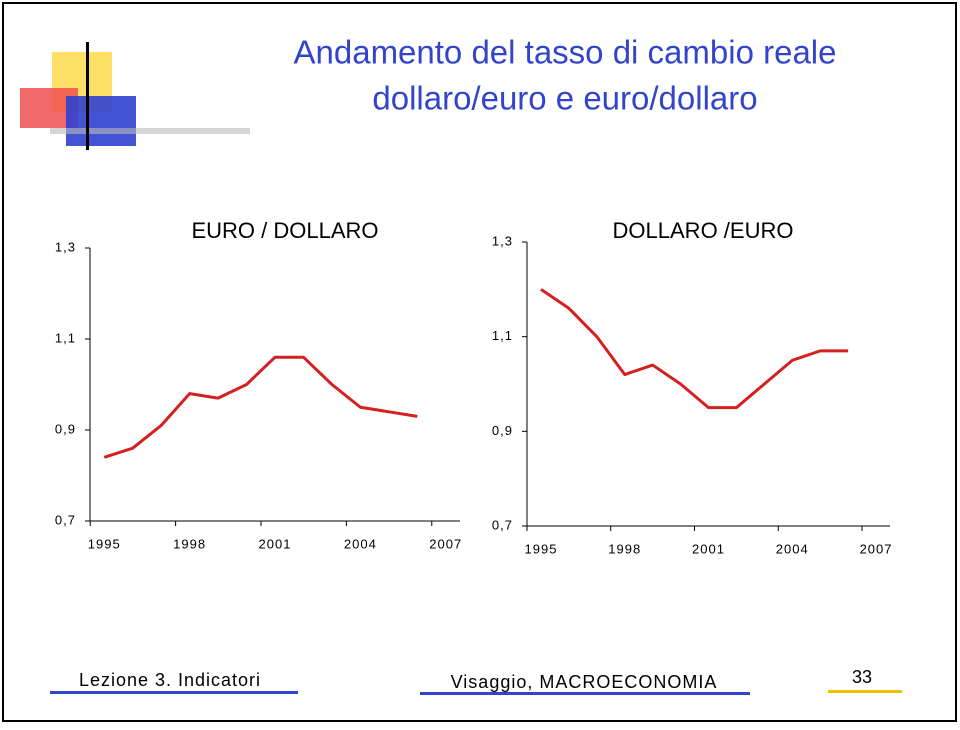  What do you see at coordinates (564, 98) in the screenshot?
I see `slide-title: dollaro/euro e euro/dollaro` at bounding box center [564, 98].